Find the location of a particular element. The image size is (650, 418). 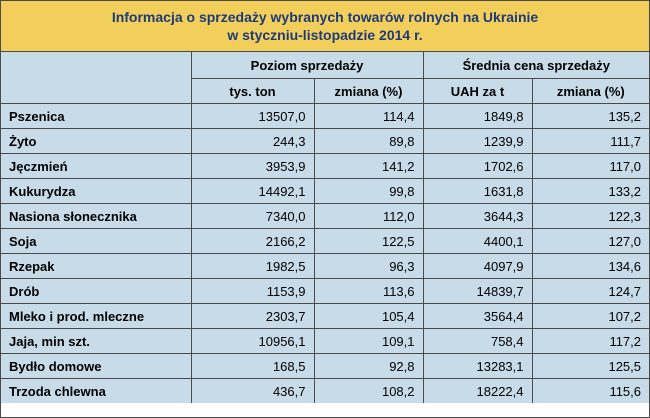

product-name-cell: Nasiona słonecznika is located at coordinates (96, 216).